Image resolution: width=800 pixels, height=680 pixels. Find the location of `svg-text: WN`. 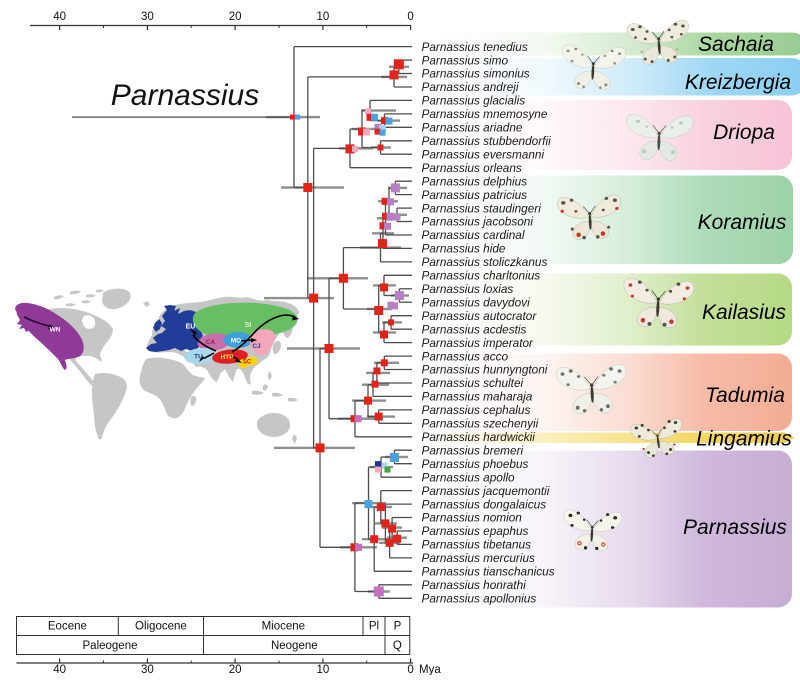

svg-text: WN is located at coordinates (55, 330).